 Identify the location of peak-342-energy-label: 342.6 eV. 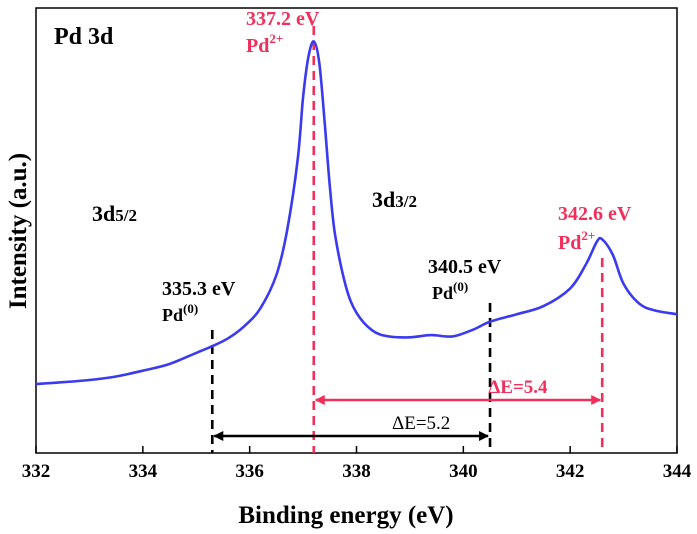
(595, 214).